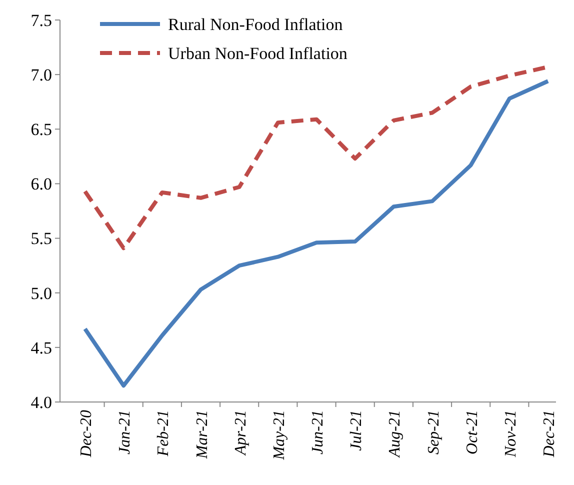 The height and width of the screenshot is (485, 574). Describe the element at coordinates (202, 435) in the screenshot. I see `x-tick-label: Mar-21` at that location.